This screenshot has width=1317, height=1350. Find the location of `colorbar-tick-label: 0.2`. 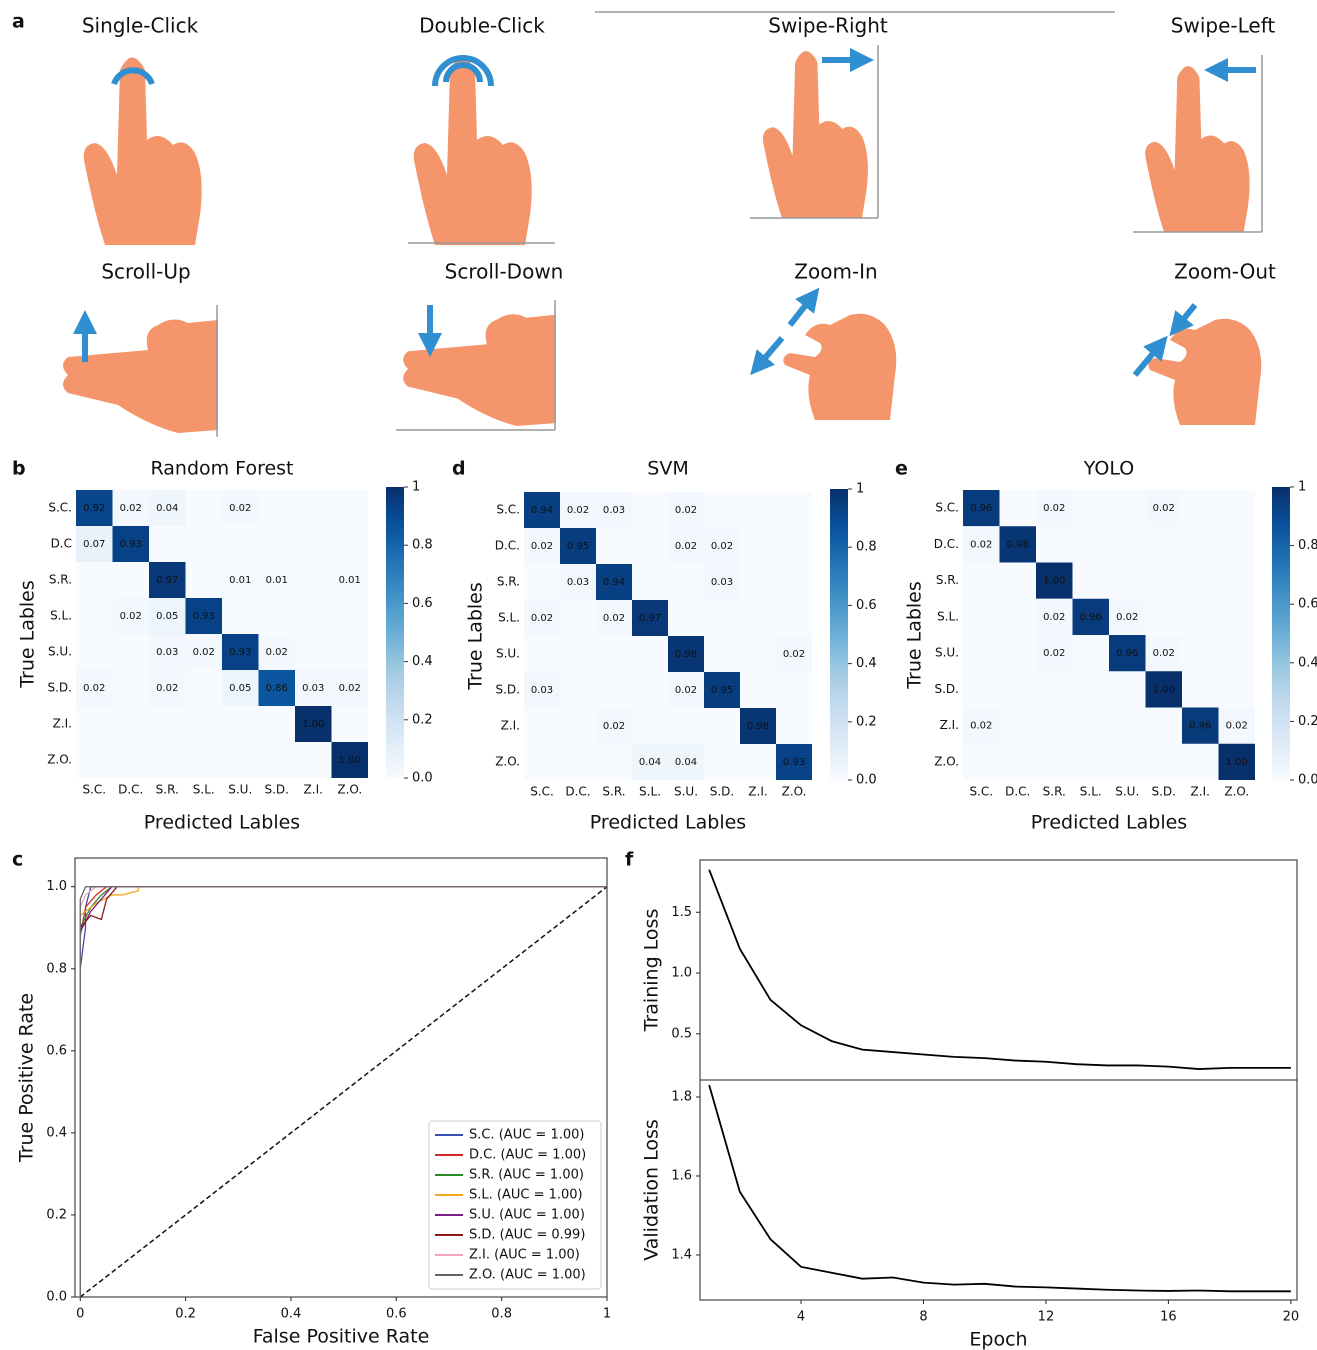

colorbar-tick-label: 0.2 is located at coordinates (1307, 721).